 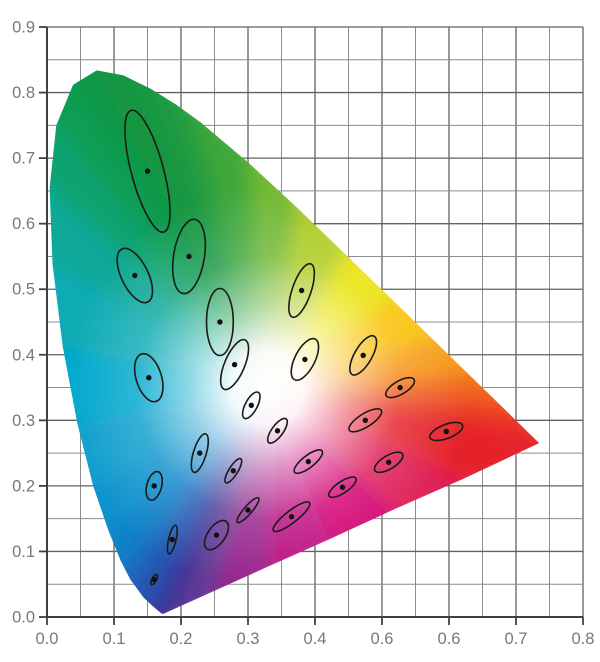 I want to click on x-tick-label: 0.0, so click(x=47, y=639).